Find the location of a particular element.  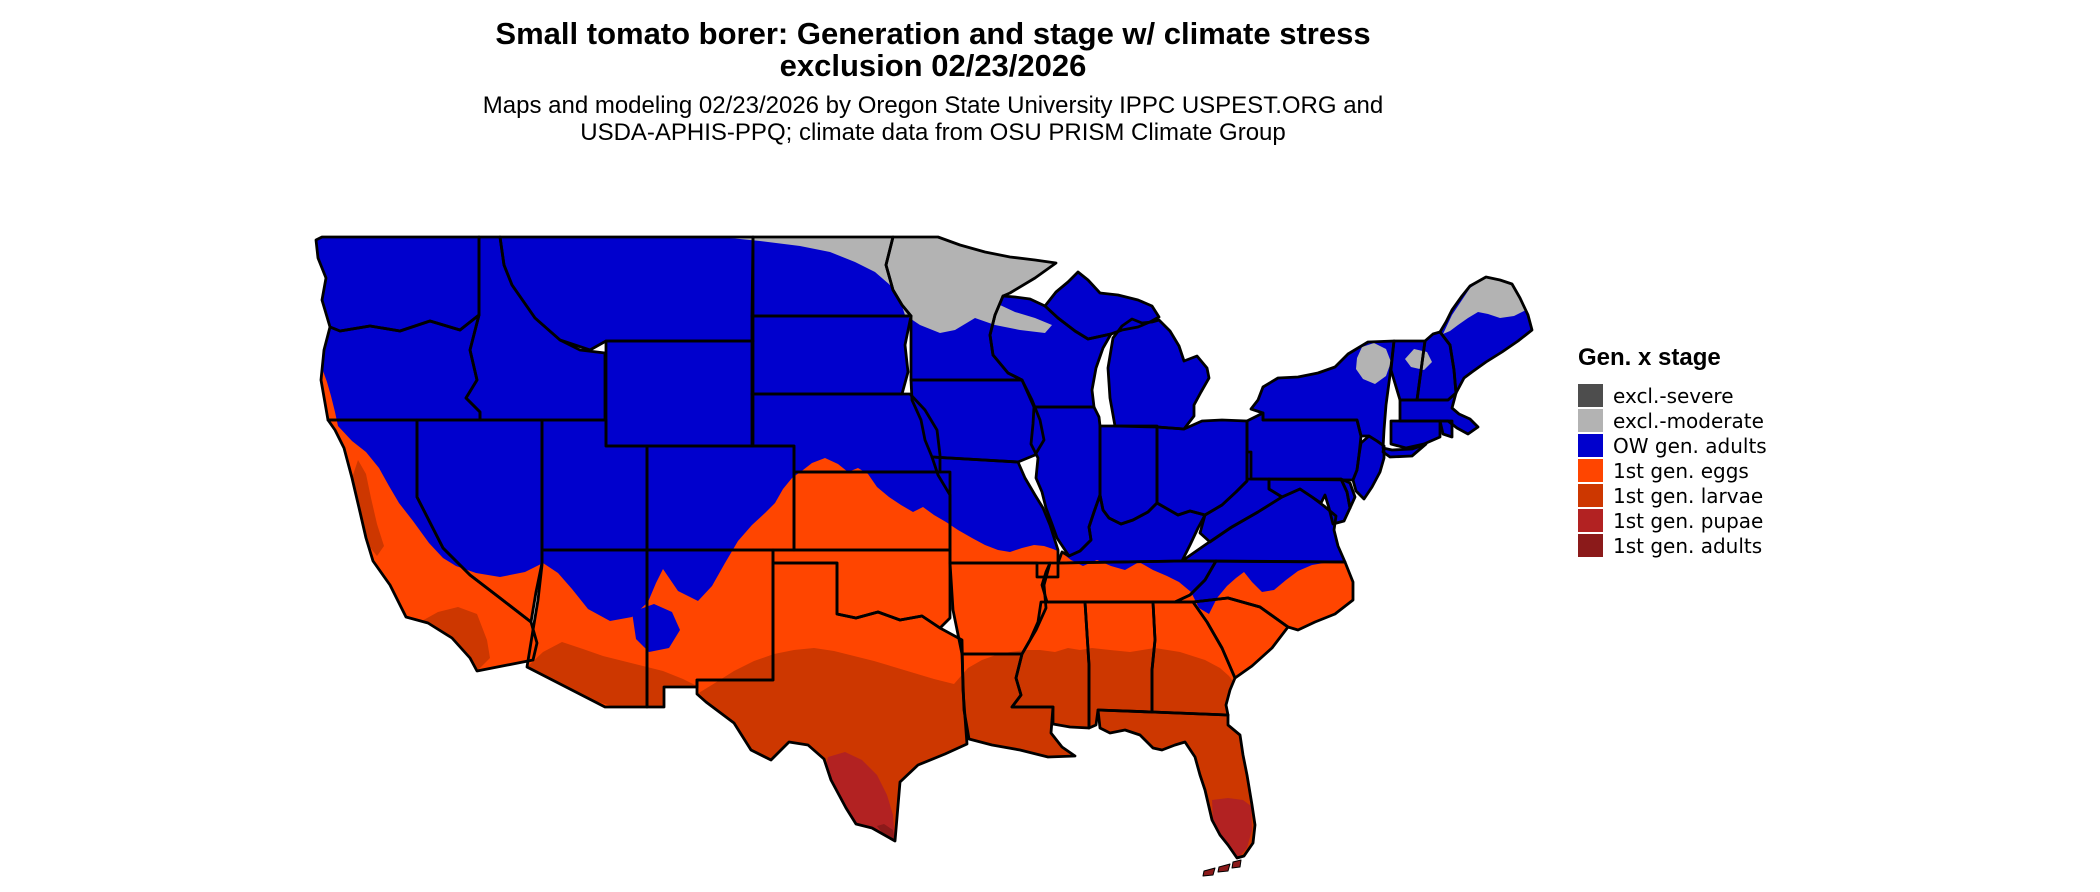

state-border-ky is located at coordinates (1131, 529).